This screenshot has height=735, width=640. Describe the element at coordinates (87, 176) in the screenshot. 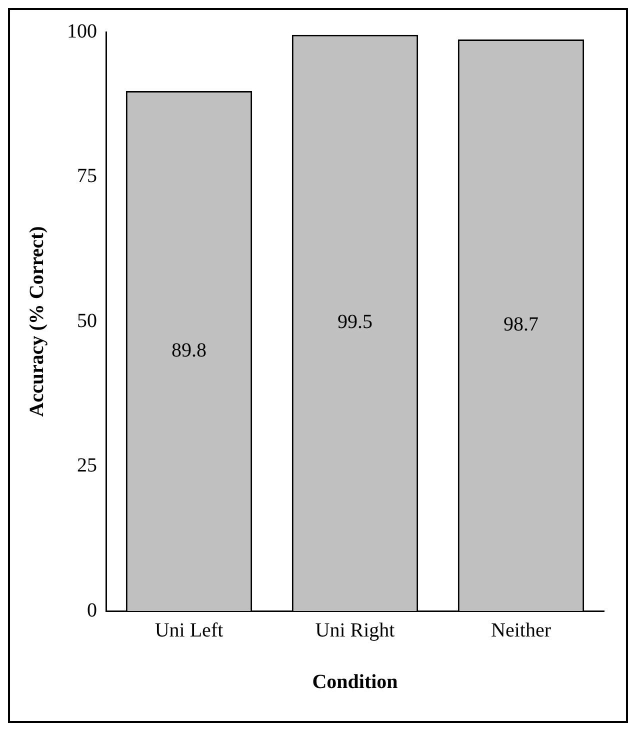

I see `y-tick-label: 75` at that location.